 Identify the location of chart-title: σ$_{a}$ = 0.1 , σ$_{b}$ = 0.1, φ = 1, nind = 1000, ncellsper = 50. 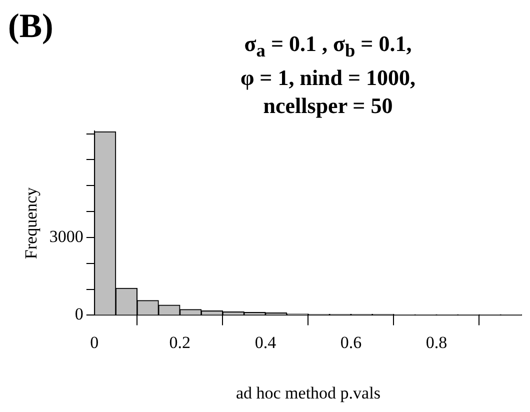
(328, 75).